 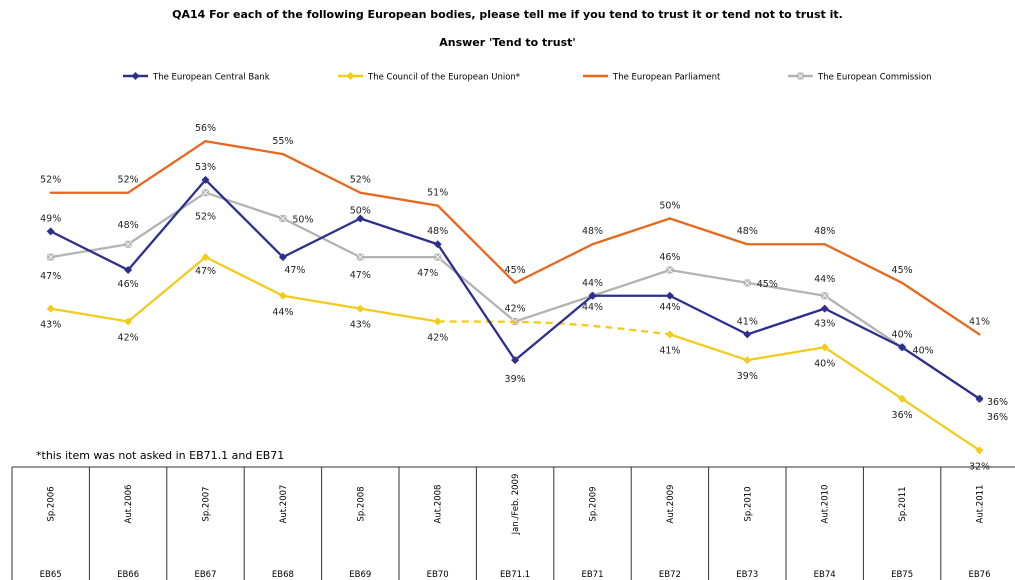 What do you see at coordinates (670, 575) in the screenshot?
I see `category-code: EB72` at bounding box center [670, 575].